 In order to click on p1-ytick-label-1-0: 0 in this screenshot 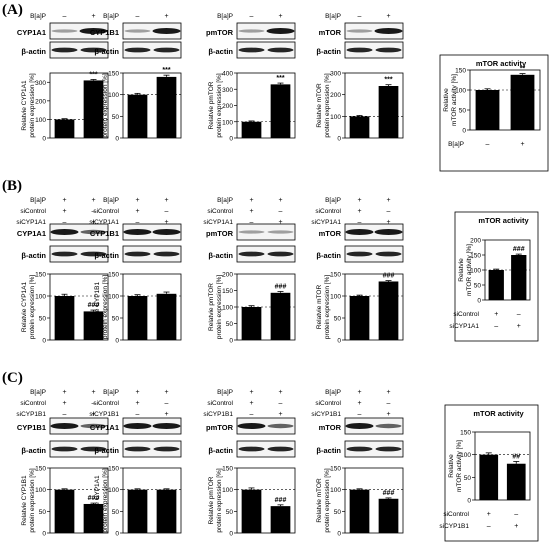, I will do `click(117, 341)`.